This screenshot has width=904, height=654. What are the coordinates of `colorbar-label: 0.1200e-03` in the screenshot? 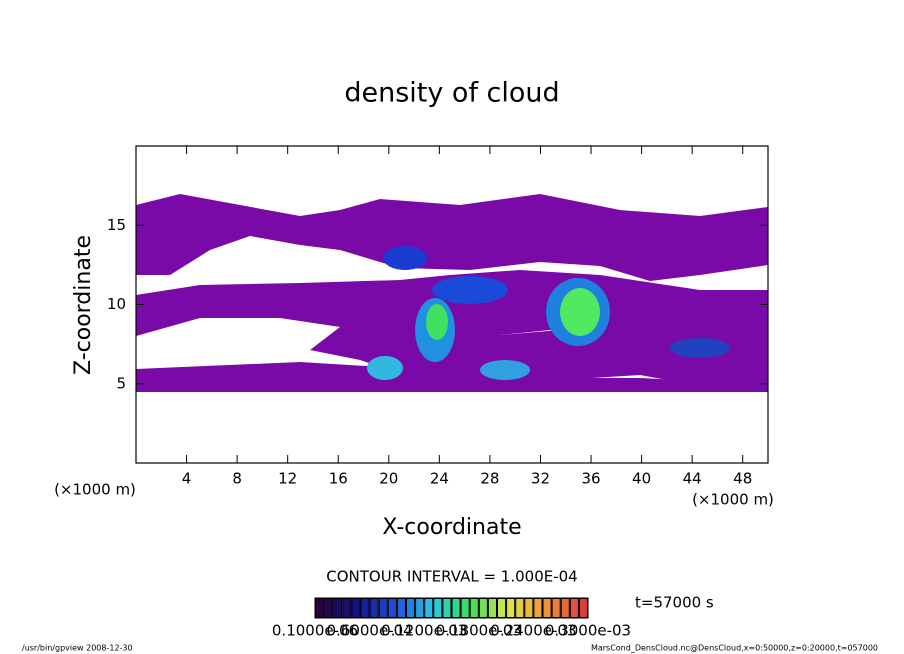 It's located at (424, 631).